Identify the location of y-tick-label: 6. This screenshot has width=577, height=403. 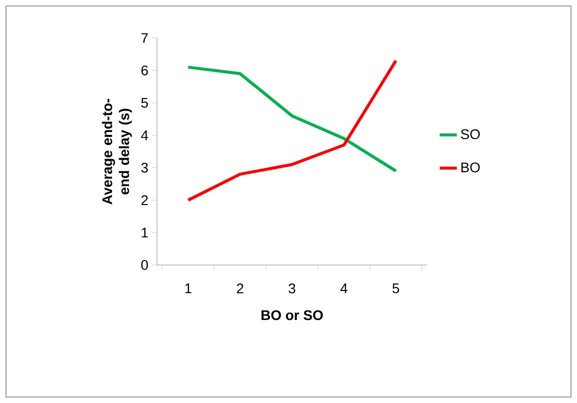
(144, 70).